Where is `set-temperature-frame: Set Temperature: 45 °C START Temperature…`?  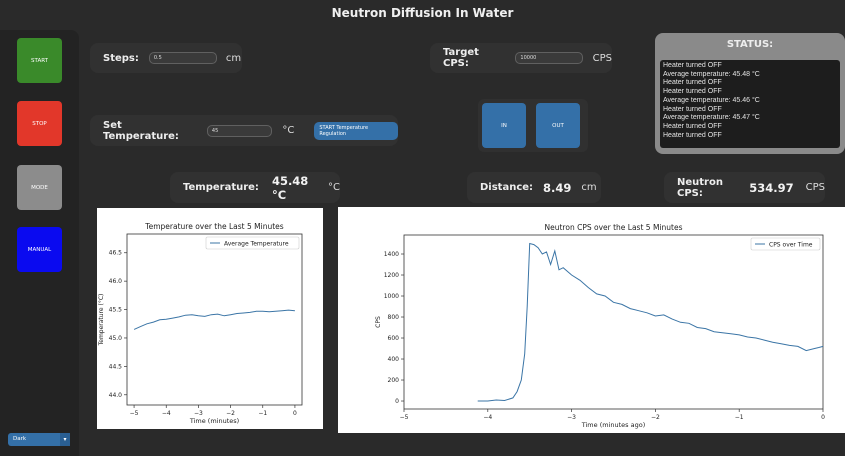
set-temperature-frame: Set Temperature: 45 °C START Temperature… is located at coordinates (244, 130).